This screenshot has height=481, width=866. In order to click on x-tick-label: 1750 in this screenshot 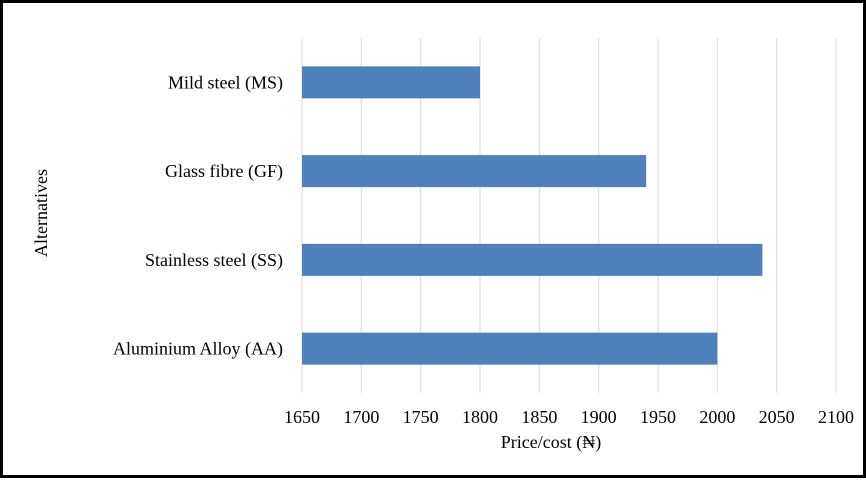, I will do `click(421, 417)`.